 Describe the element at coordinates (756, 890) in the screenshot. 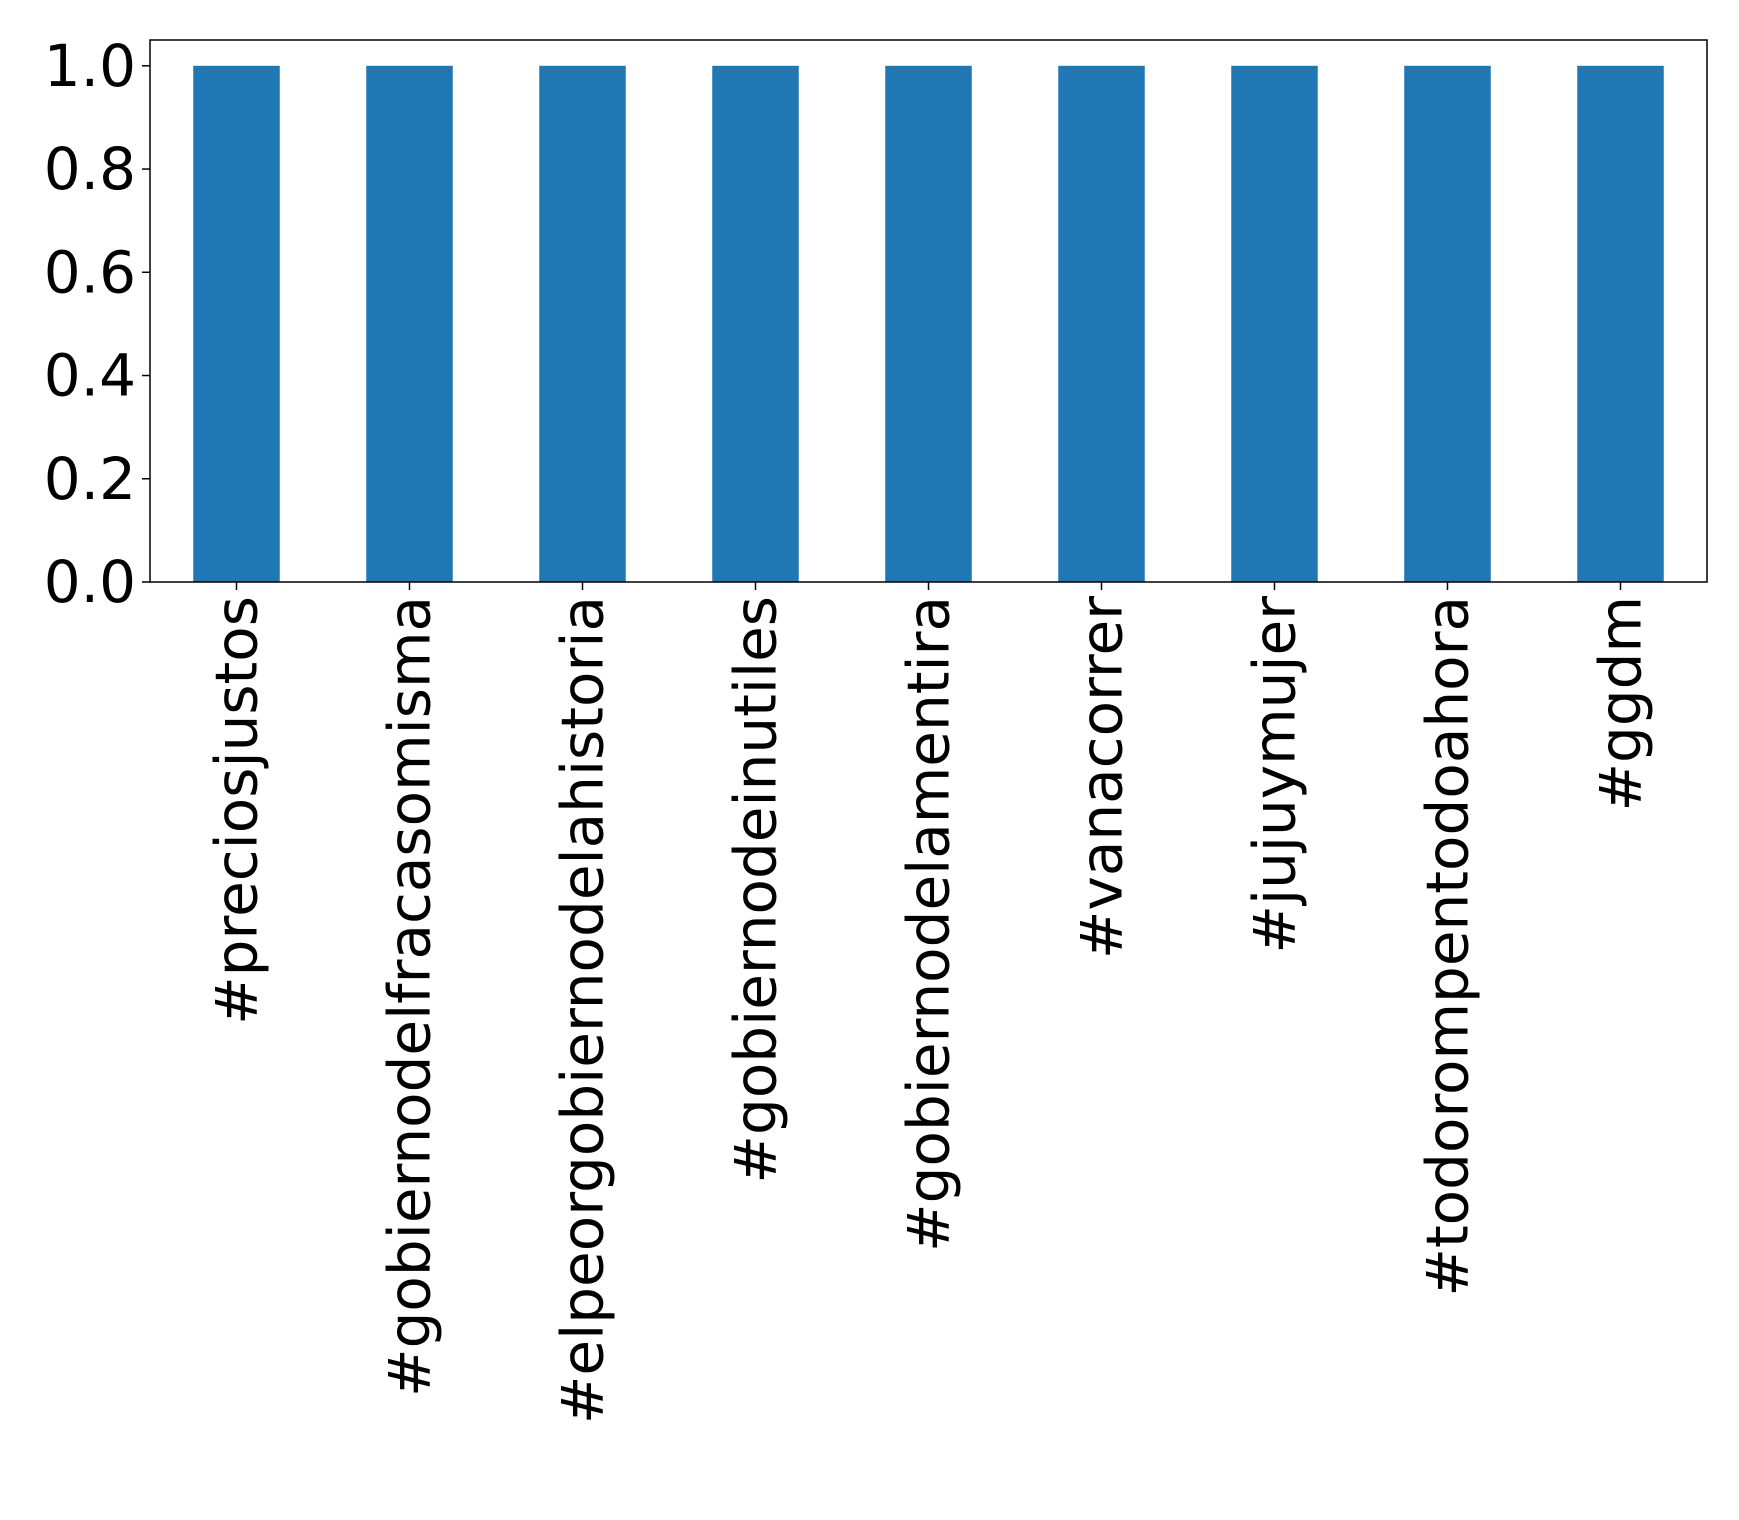

I see `x-tick-label: #gobiernodeinutiles` at that location.